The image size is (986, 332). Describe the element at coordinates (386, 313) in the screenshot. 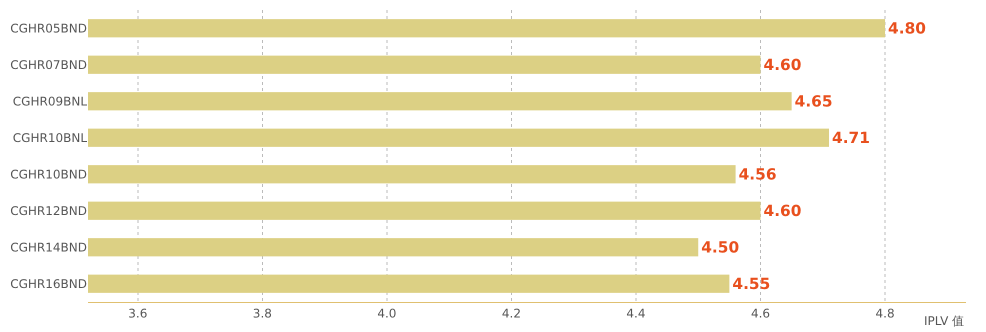

I see `x-tick-label: 4.0` at that location.